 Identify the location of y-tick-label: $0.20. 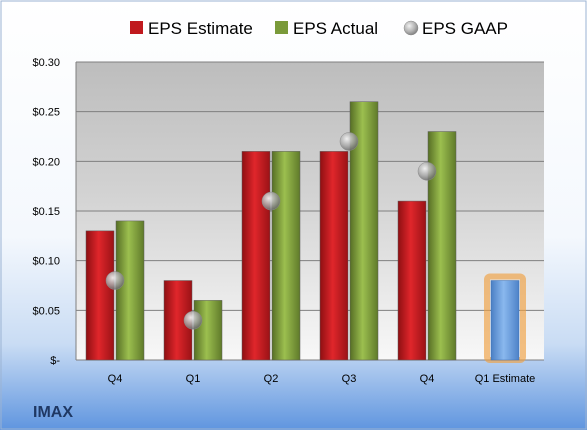
(46, 162).